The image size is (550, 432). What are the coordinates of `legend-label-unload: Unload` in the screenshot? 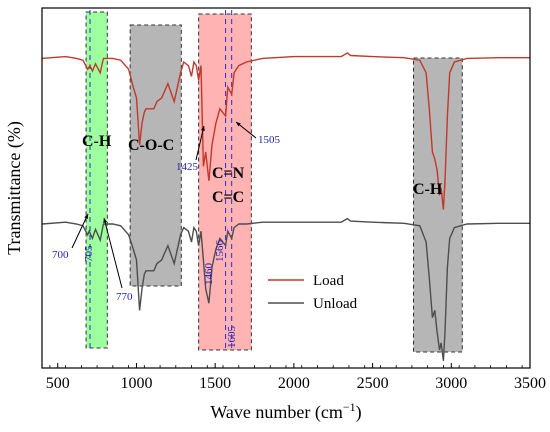 It's located at (335, 304).